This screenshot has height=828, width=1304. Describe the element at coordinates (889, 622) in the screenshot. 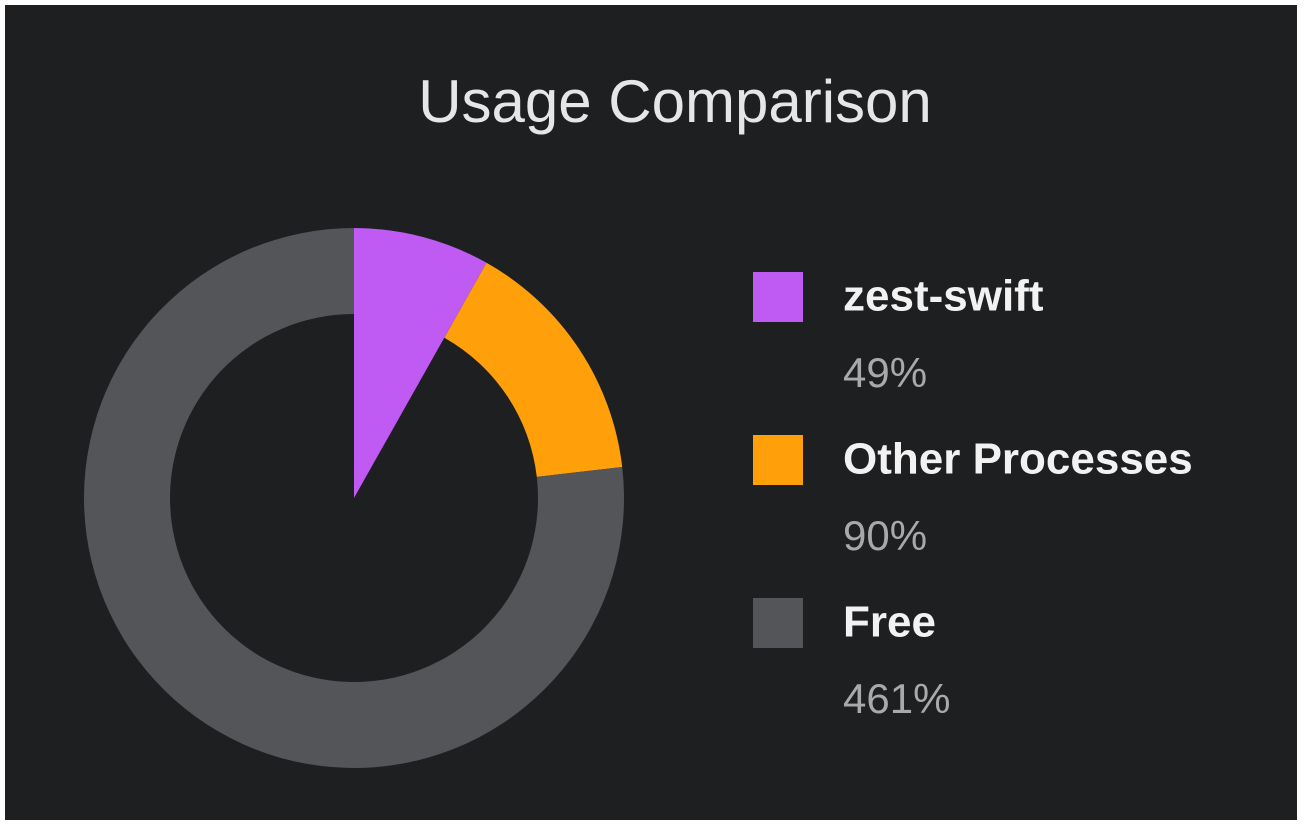

I see `legend-label: Free` at that location.